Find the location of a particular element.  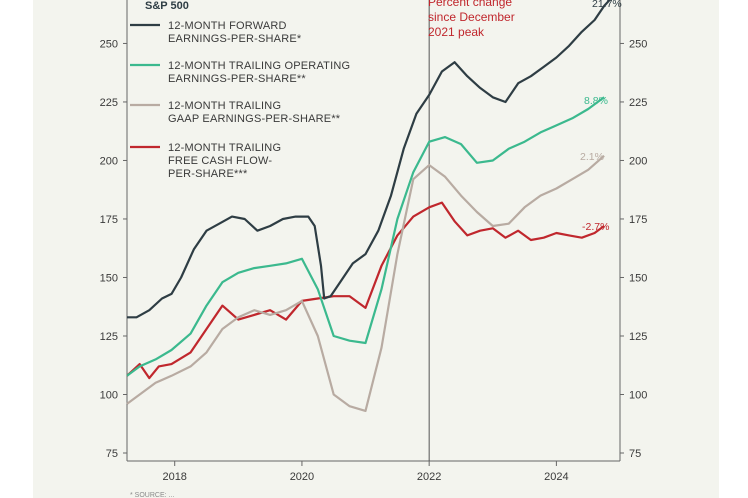

legend-label: PER-SHARE*** is located at coordinates (208, 174).